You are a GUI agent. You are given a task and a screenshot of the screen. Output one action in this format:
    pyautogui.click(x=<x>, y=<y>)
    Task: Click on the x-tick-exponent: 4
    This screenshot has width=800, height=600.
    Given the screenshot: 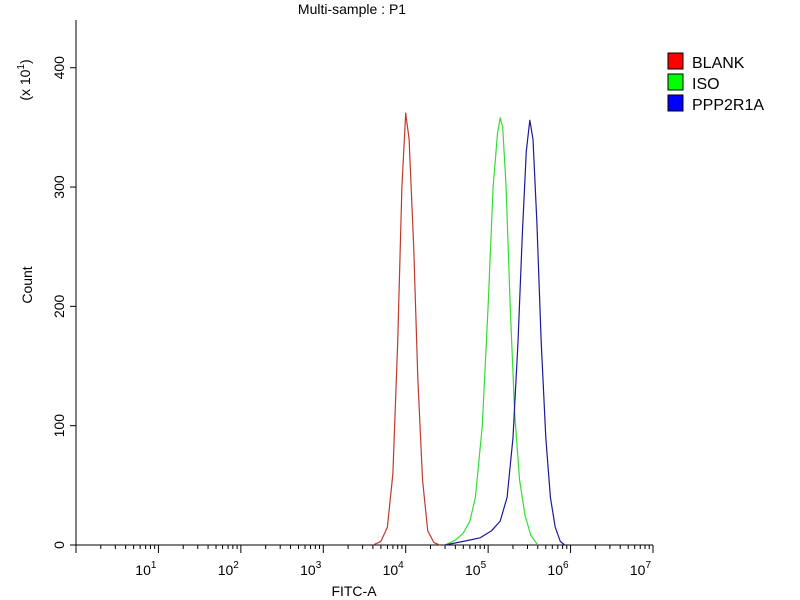 What is the action you would take?
    pyautogui.click(x=401, y=565)
    